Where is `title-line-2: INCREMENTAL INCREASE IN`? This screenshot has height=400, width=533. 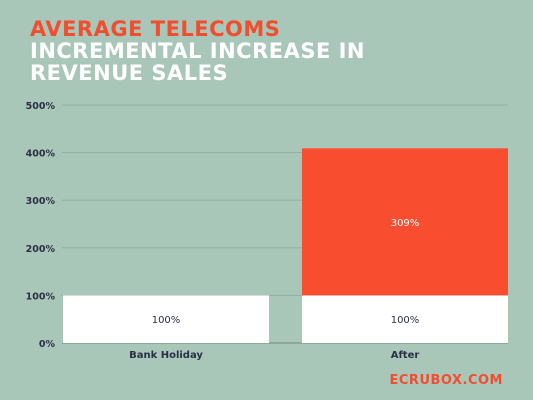 title-line-2: INCREMENTAL INCREASE IN is located at coordinates (198, 51).